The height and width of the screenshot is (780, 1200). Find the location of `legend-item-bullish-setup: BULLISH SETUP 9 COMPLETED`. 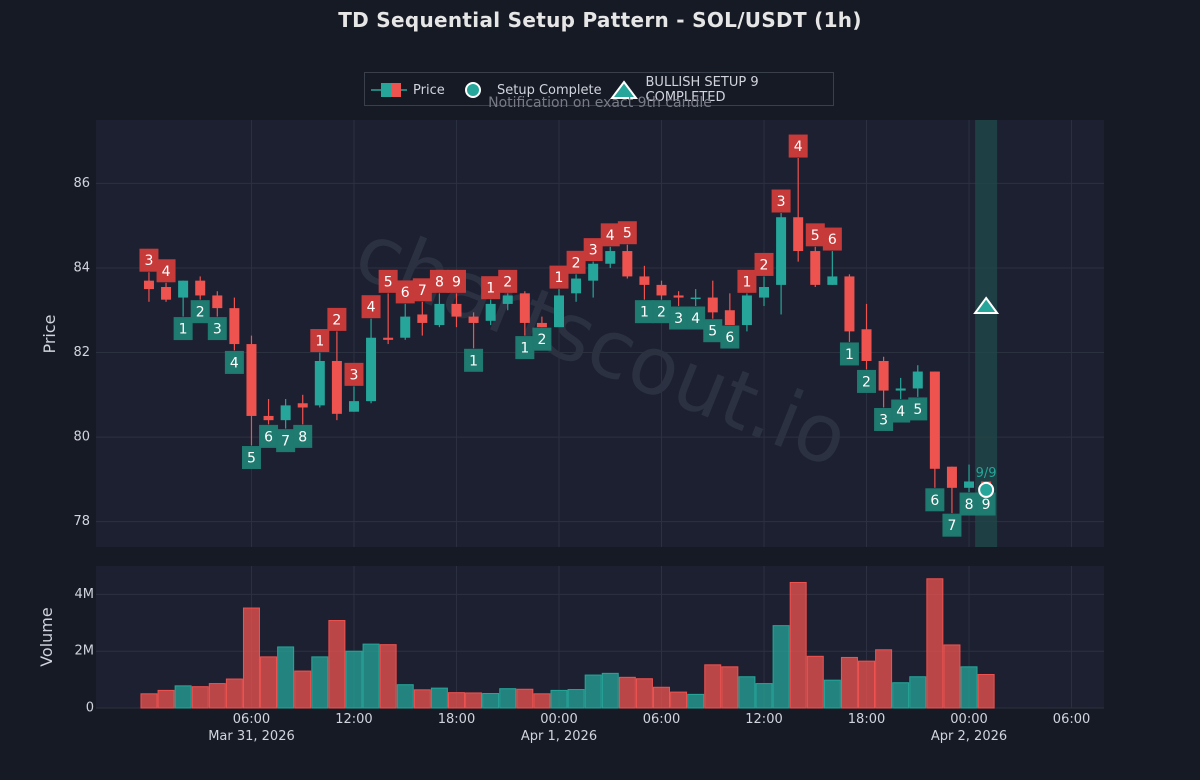

legend-item-bullish-setup: BULLISH SETUP 9 COMPLETED is located at coordinates (721, 90).